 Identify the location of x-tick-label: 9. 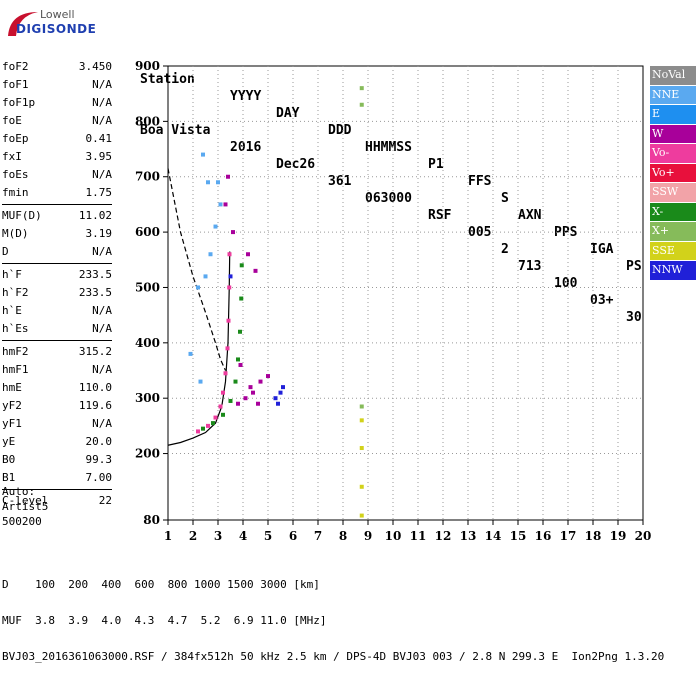
(368, 536).